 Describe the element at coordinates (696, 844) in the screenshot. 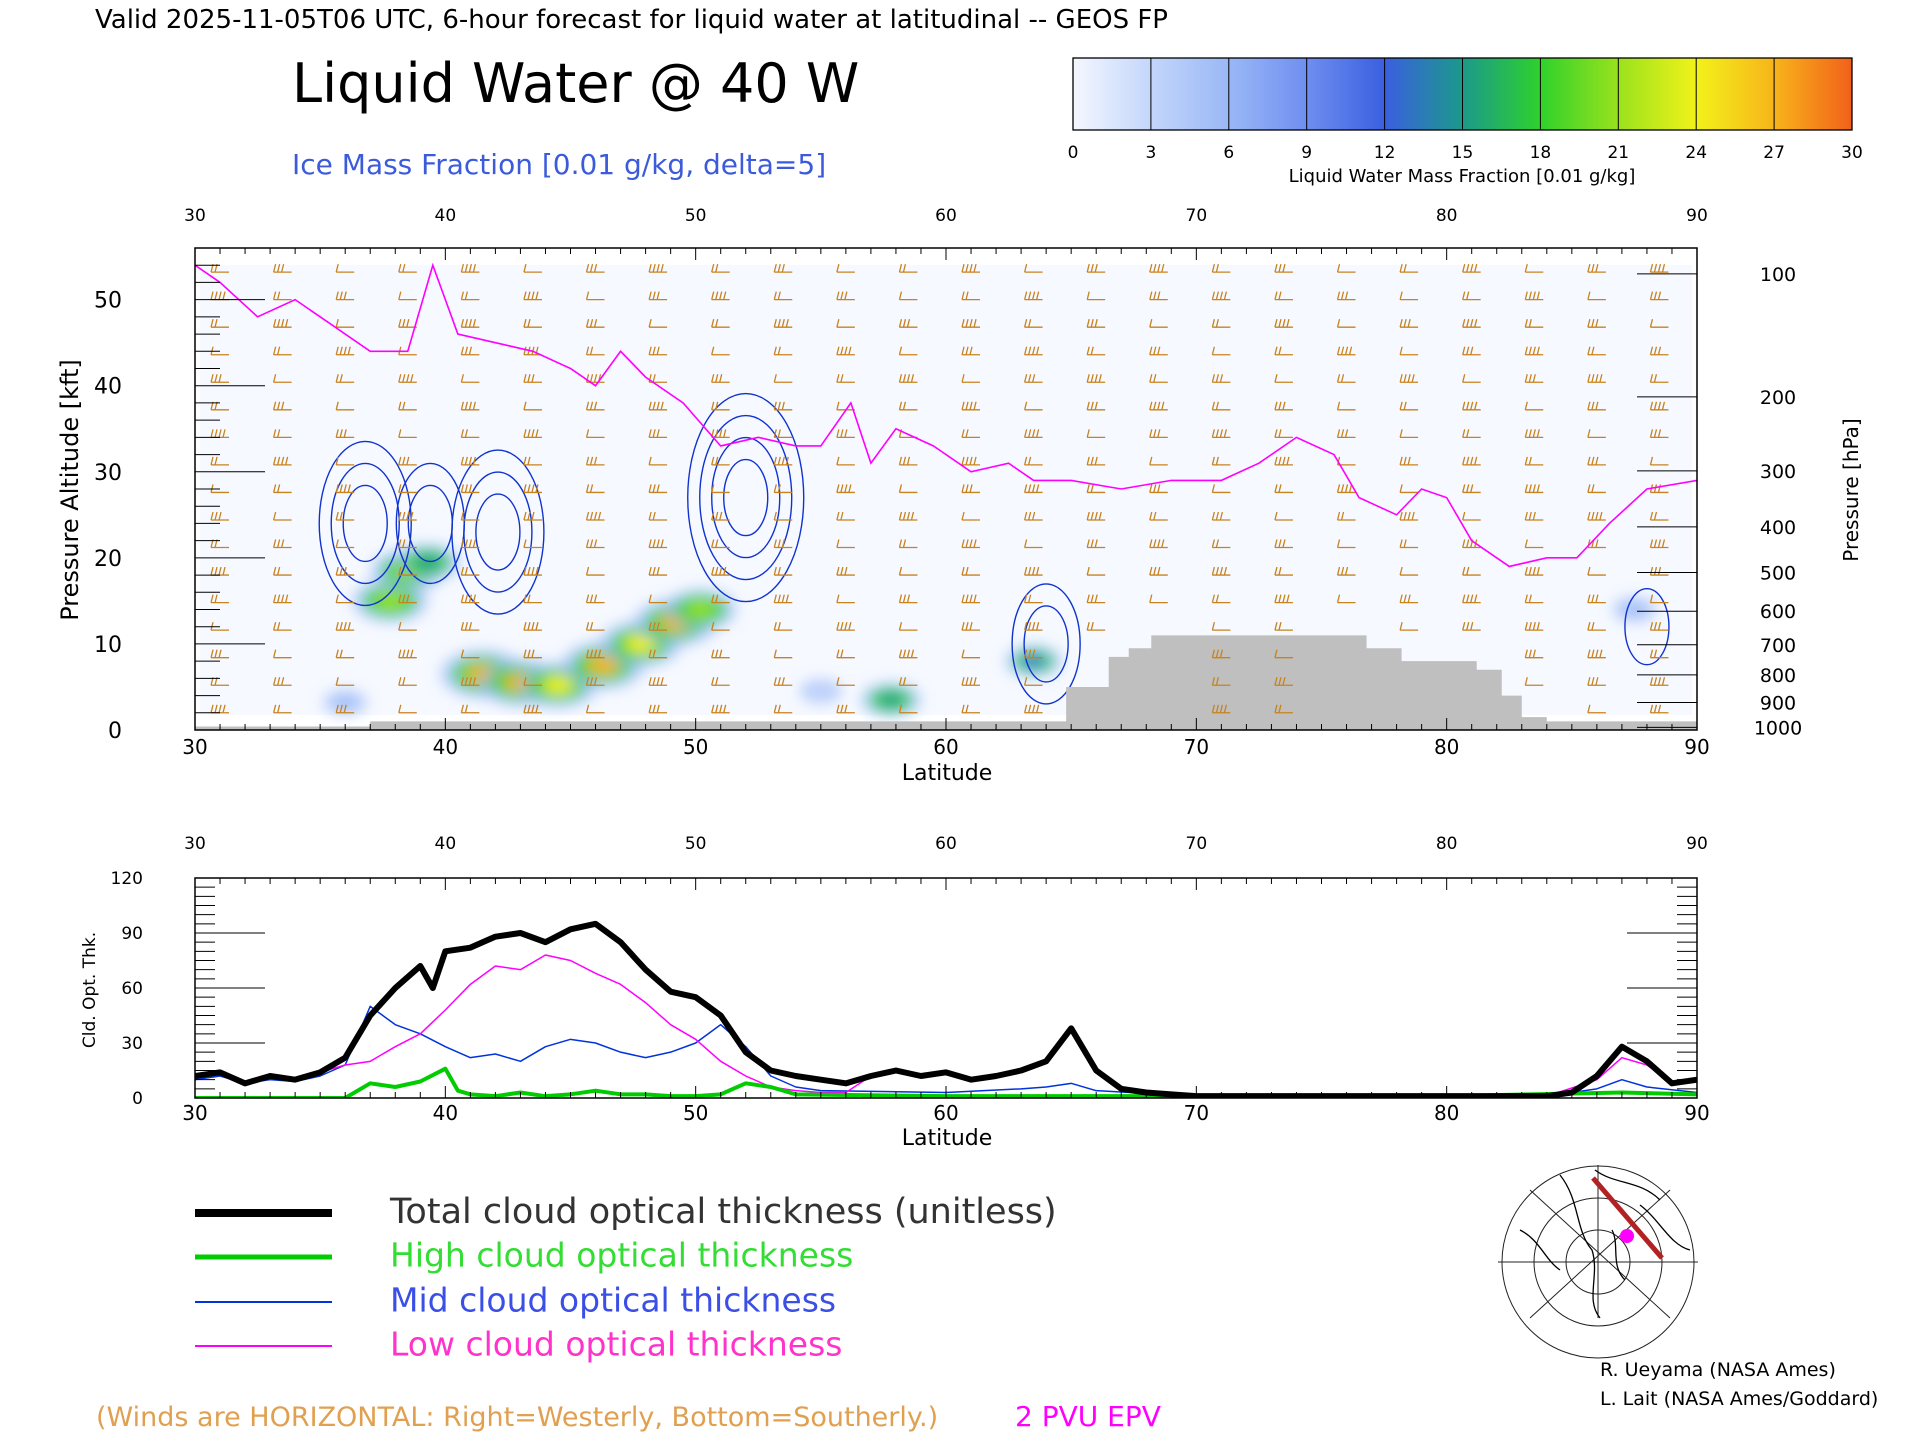

I see `x-tick-label-bottom-top: 50` at that location.